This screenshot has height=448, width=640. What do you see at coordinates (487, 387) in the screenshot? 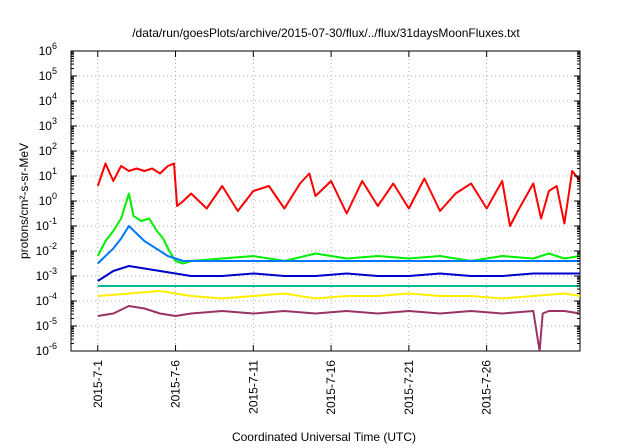
I see `x-tick-label: 2015-7-26` at bounding box center [487, 387].